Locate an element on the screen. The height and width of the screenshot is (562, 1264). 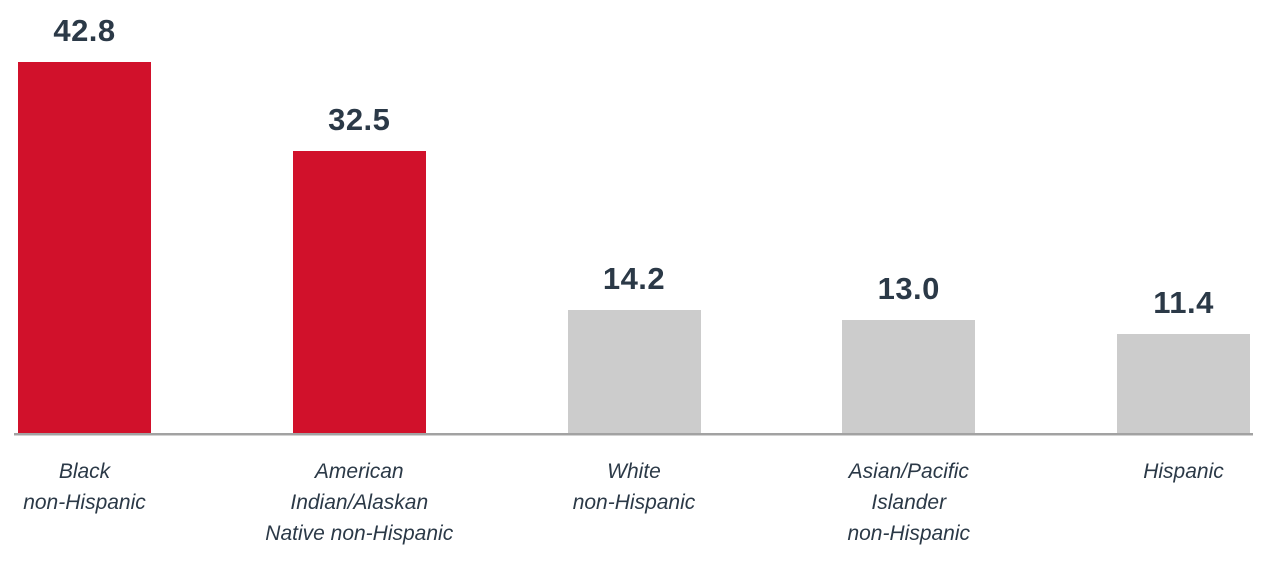
bar-column: 11.4 Hispanic is located at coordinates (1183, 281).